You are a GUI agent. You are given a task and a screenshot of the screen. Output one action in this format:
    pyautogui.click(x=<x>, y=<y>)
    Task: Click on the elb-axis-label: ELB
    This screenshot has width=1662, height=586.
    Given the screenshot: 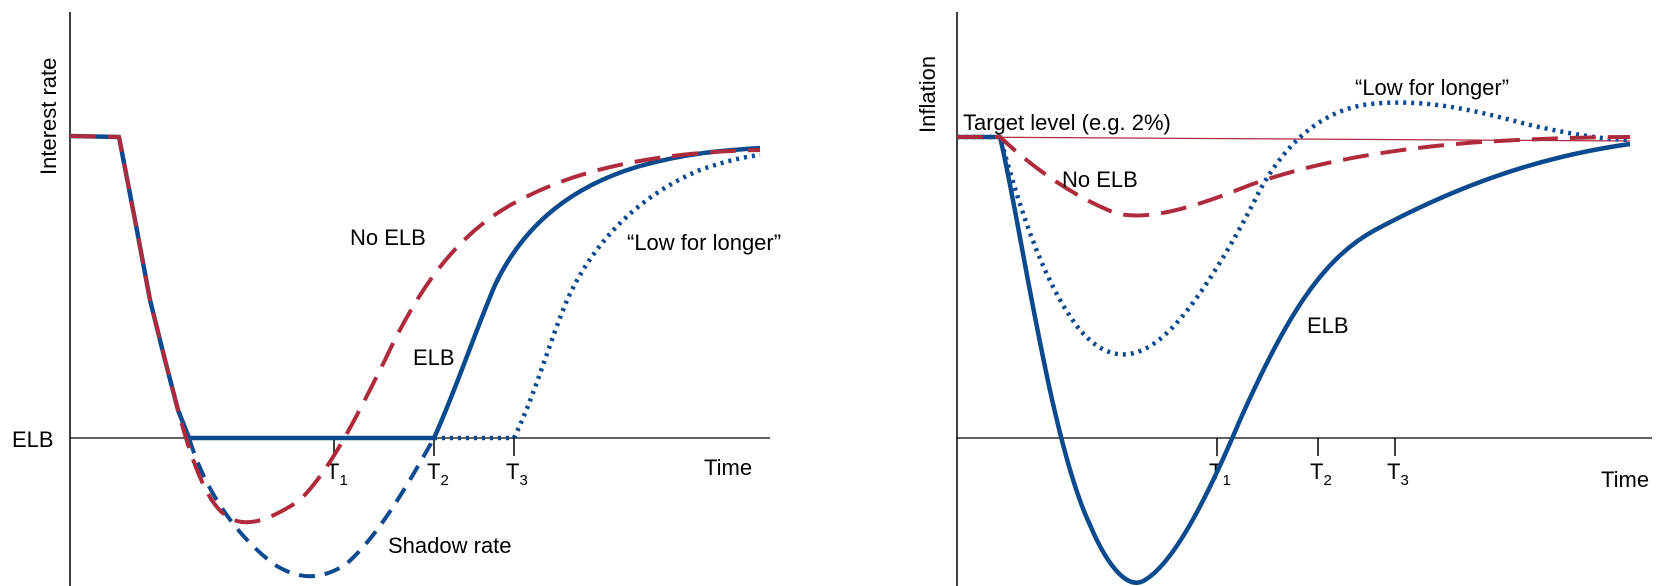 What is the action you would take?
    pyautogui.click(x=33, y=439)
    